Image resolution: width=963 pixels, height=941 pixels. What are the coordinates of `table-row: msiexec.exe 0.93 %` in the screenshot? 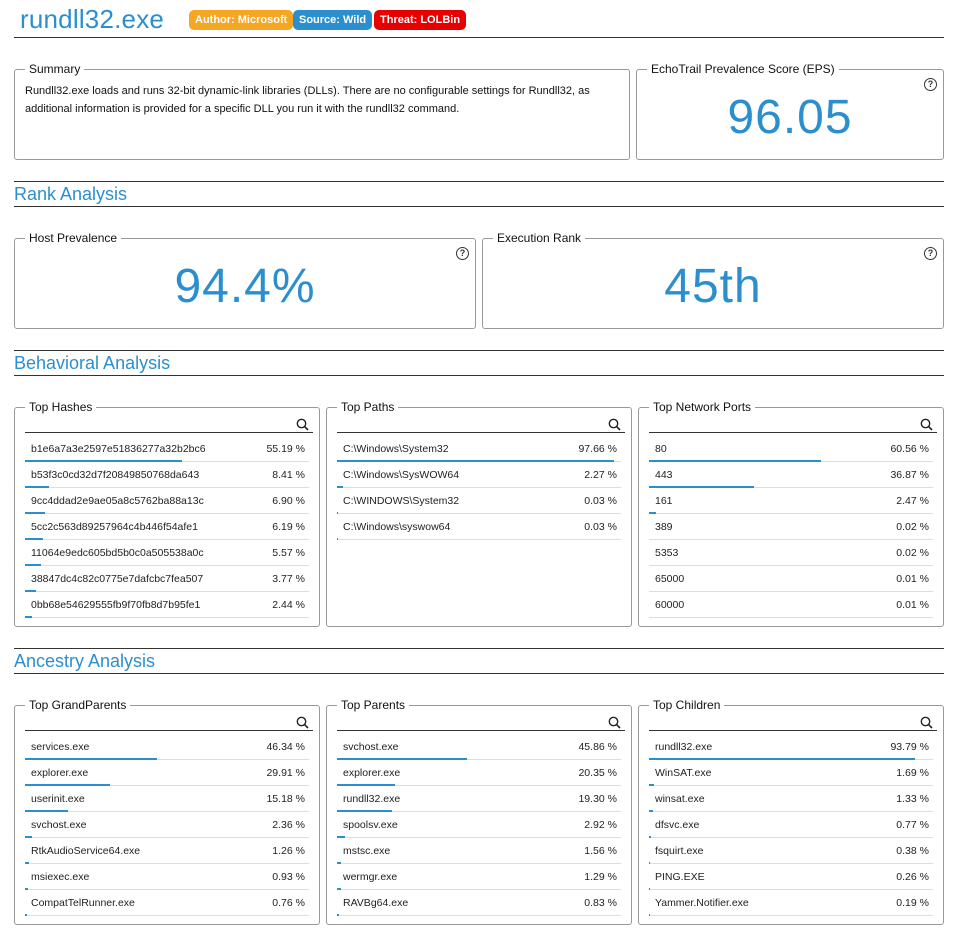 It's located at (167, 877).